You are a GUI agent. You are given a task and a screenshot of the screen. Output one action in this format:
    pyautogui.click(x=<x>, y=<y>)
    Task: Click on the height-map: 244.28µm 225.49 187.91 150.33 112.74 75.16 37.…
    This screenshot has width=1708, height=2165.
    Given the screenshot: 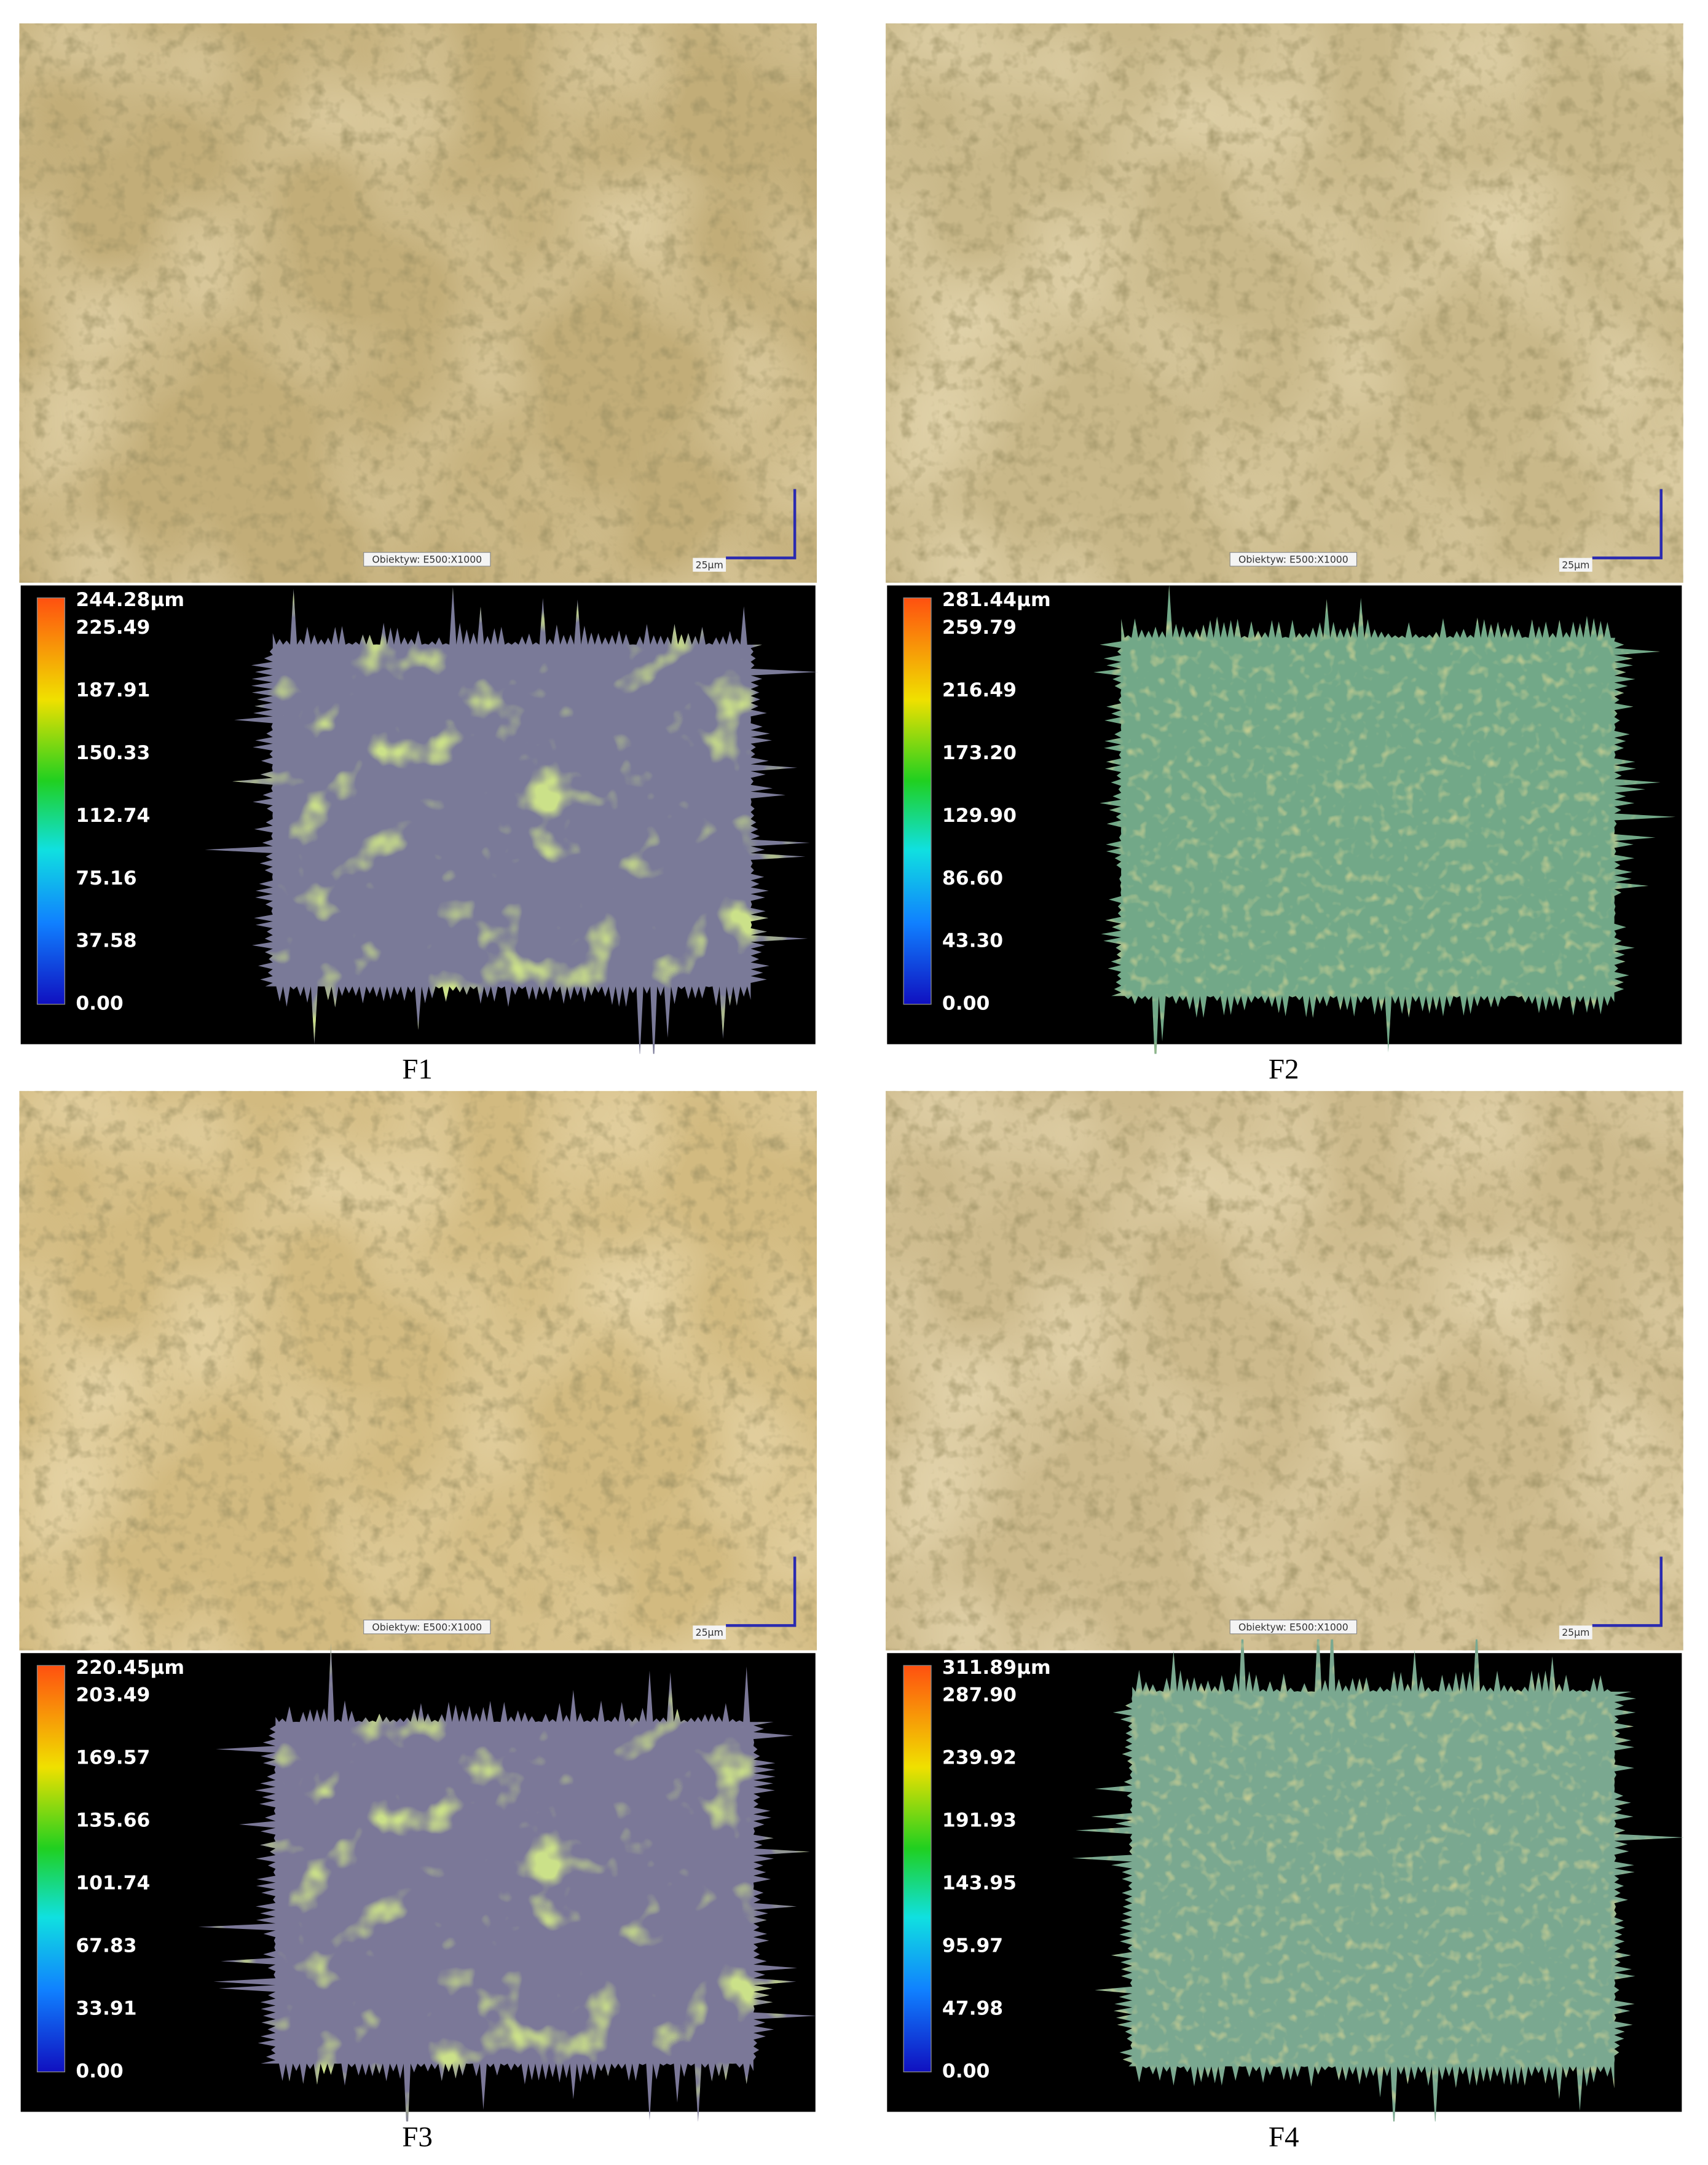 What is the action you would take?
    pyautogui.click(x=420, y=819)
    